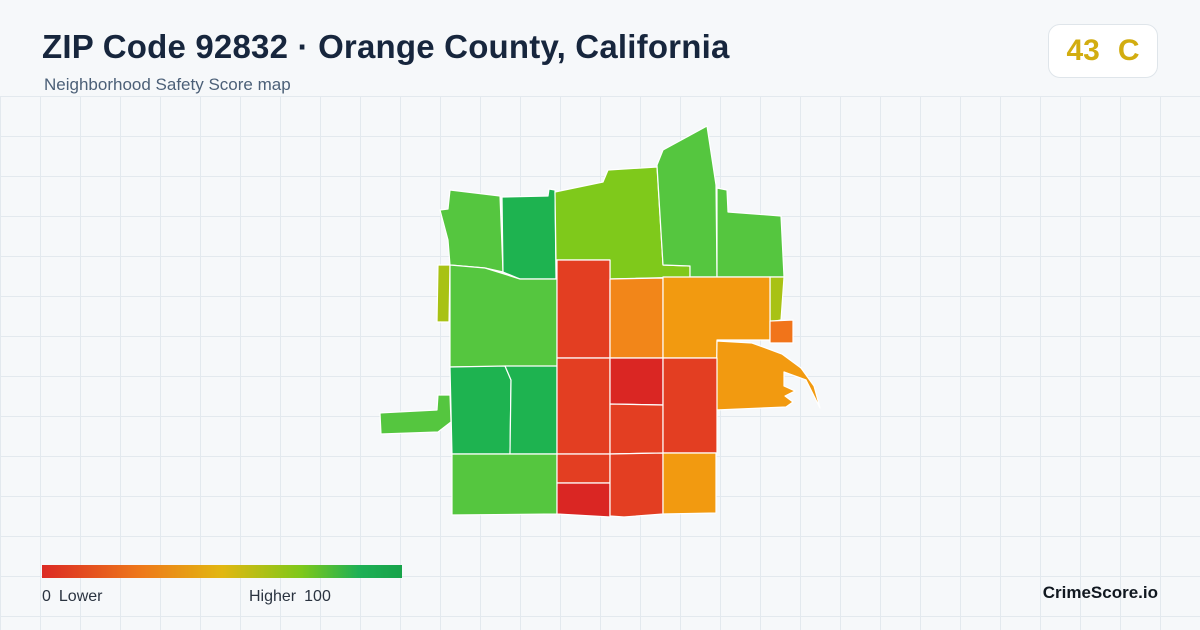 The height and width of the screenshot is (630, 1200). I want to click on legend-min-value: 0, so click(46, 596).